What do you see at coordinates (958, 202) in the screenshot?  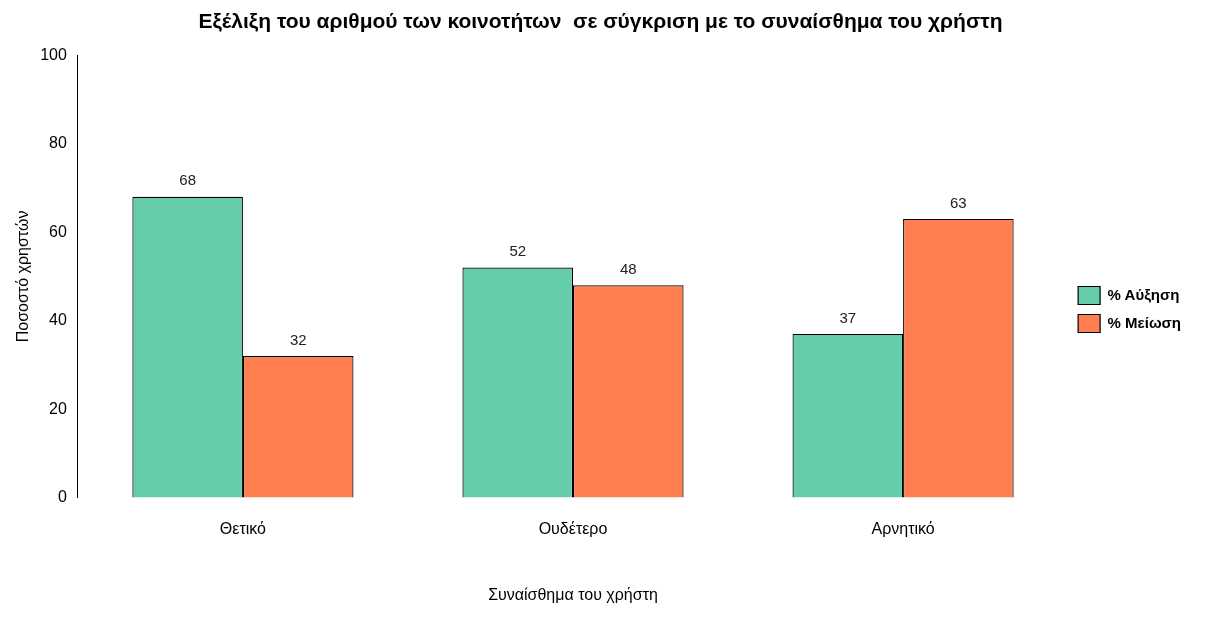 I see `data-label: 63` at bounding box center [958, 202].